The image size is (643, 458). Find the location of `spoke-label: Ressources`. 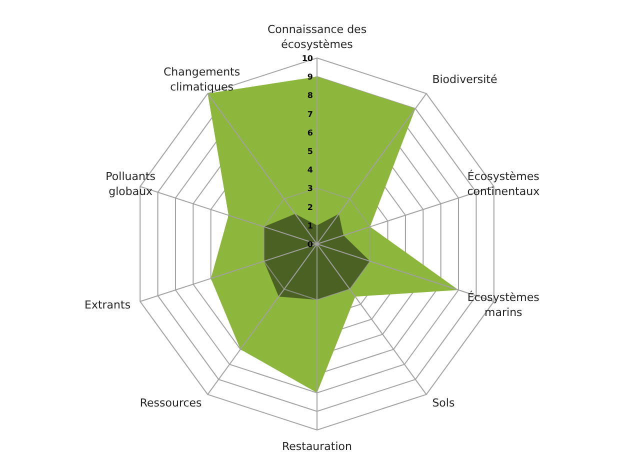

spoke-label: Ressources is located at coordinates (171, 403).